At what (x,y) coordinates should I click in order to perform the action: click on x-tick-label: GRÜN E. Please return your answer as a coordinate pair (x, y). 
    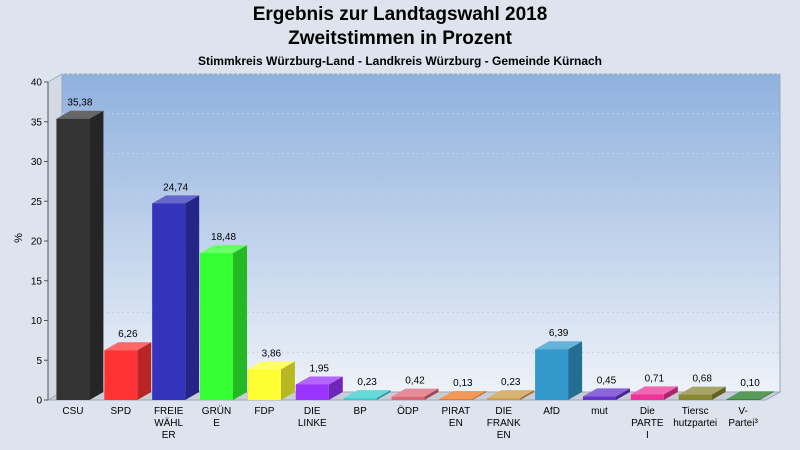
    Looking at the image, I should click on (216, 417).